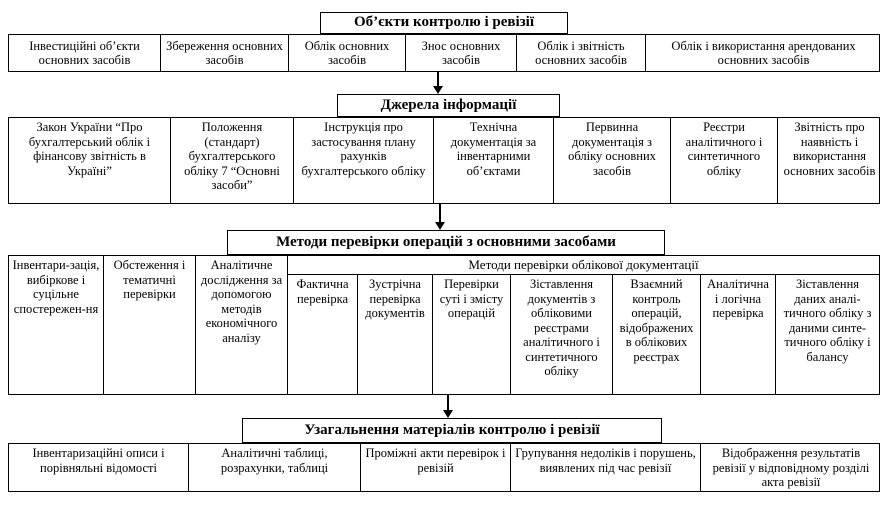 The height and width of the screenshot is (507, 890). I want to click on section-title-objects: Об’єкти контролю і ревізії, so click(444, 23).